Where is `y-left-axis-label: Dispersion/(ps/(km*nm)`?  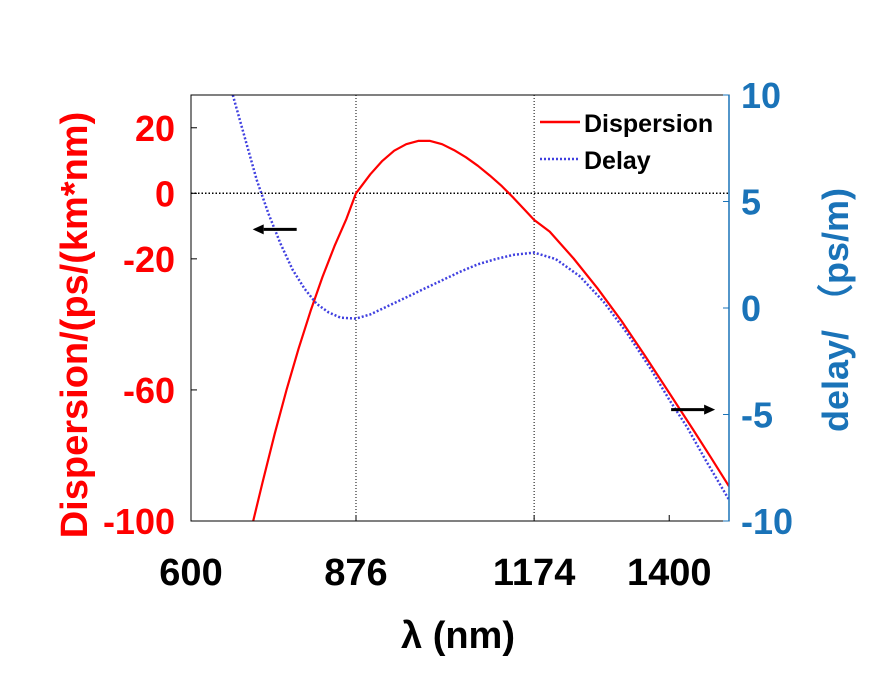 y-left-axis-label: Dispersion/(ps/(km*nm) is located at coordinates (75, 325).